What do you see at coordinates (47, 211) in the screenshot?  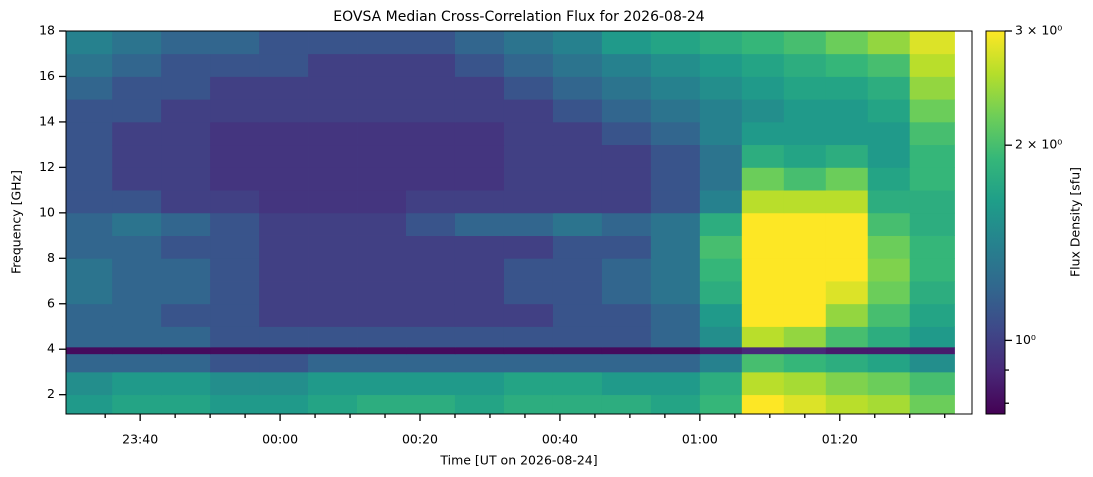 I see `y-tick-label: 10` at bounding box center [47, 211].